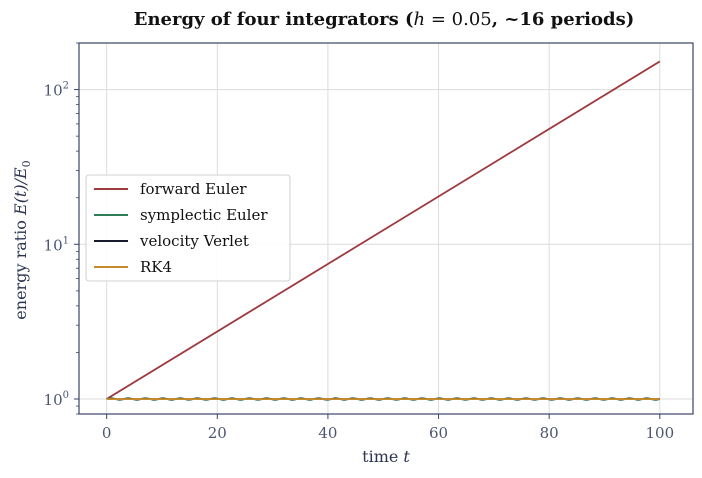  What do you see at coordinates (406, 456) in the screenshot?
I see `x-axis-label-var: t` at bounding box center [406, 456].